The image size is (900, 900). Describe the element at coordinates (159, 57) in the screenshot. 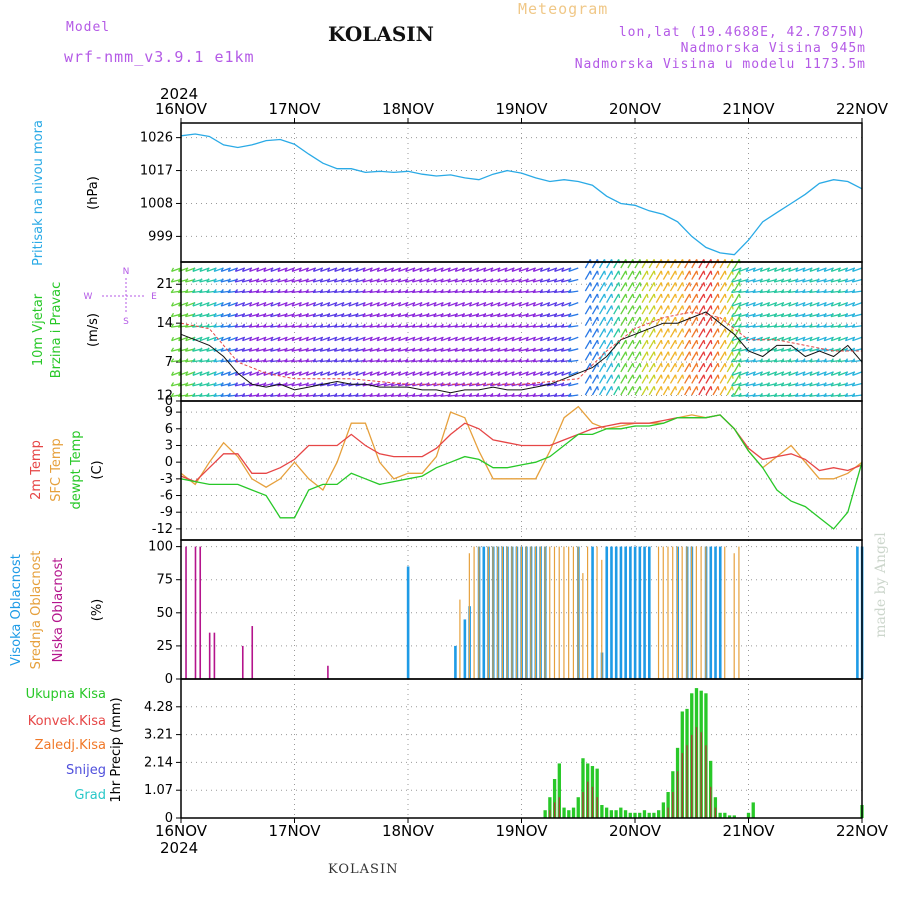

I see `model-name: wrf-nmm_v3.9.1 e1km` at that location.